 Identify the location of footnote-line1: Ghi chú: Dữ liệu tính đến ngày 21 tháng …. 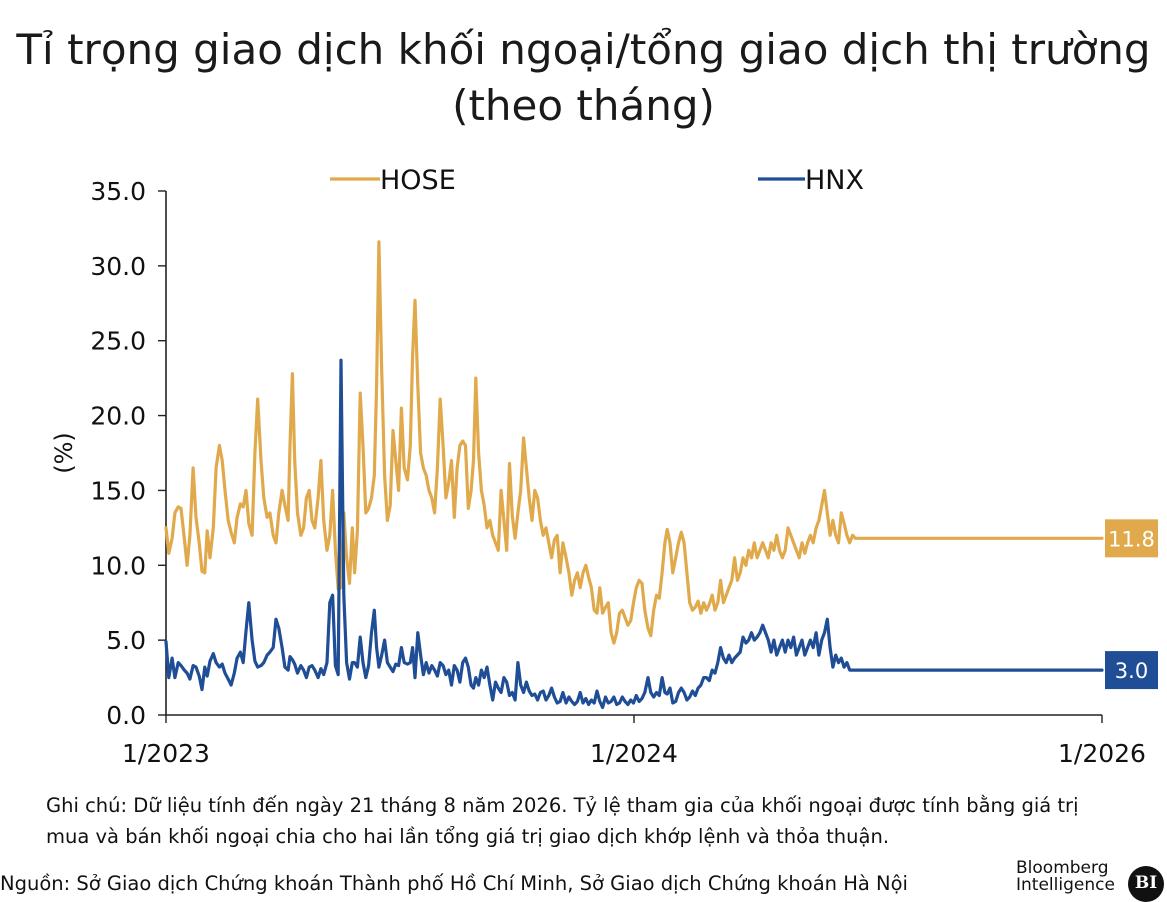
(562, 805).